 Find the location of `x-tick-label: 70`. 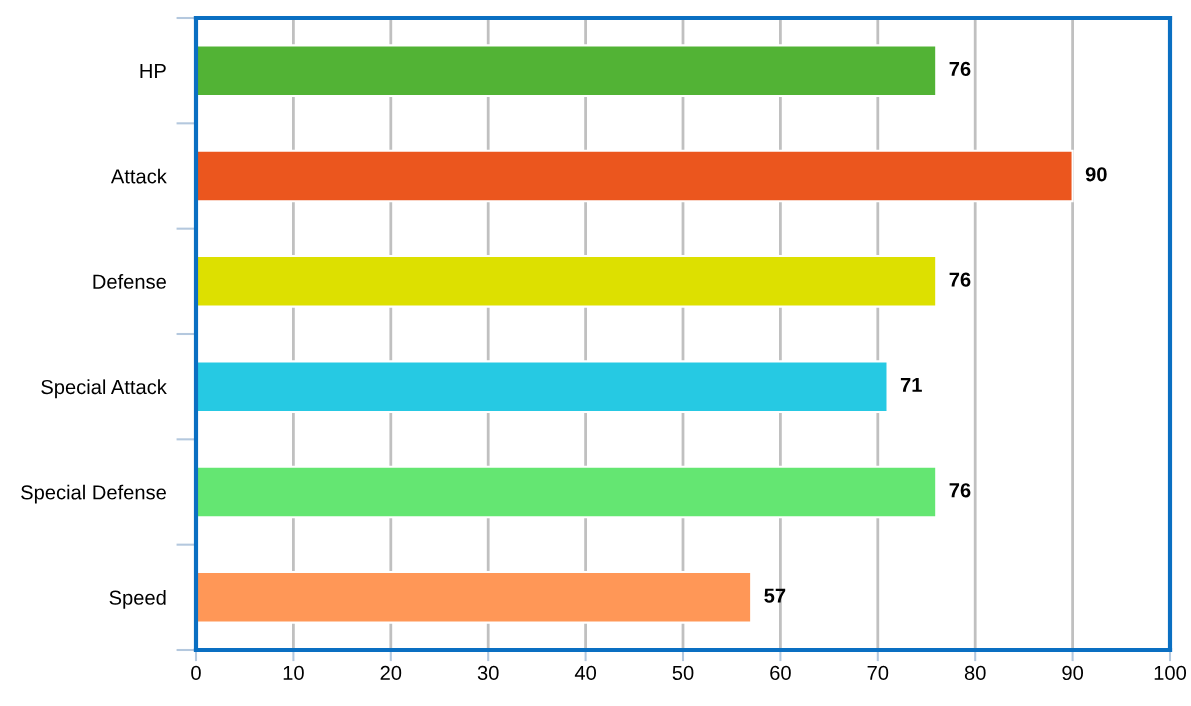

x-tick-label: 70 is located at coordinates (878, 673).